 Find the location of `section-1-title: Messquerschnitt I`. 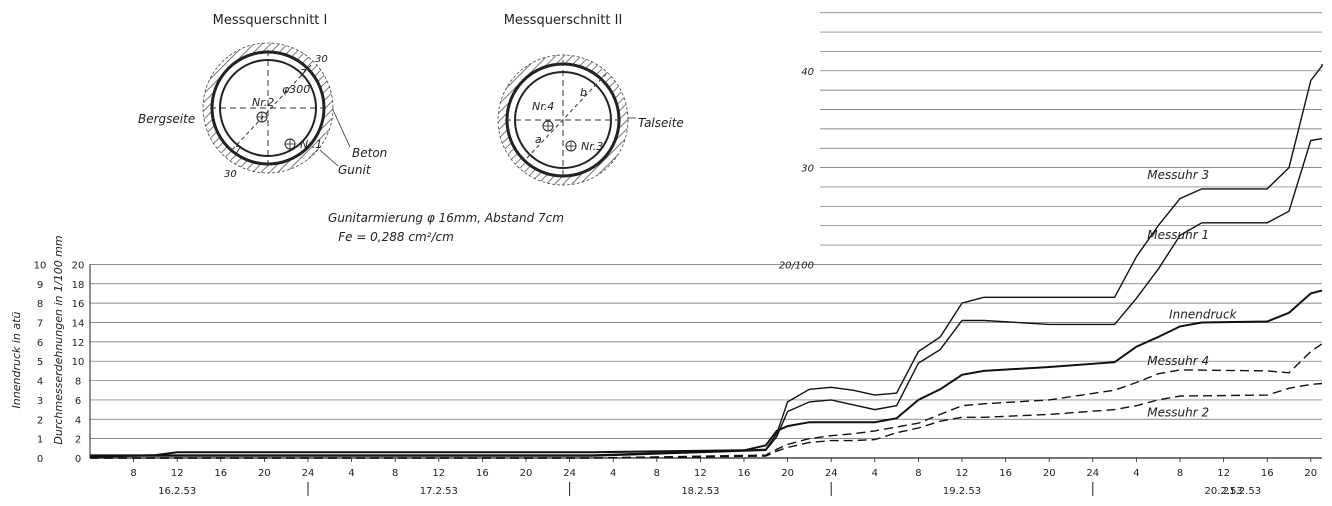

section-1-title: Messquerschnitt I is located at coordinates (270, 20).